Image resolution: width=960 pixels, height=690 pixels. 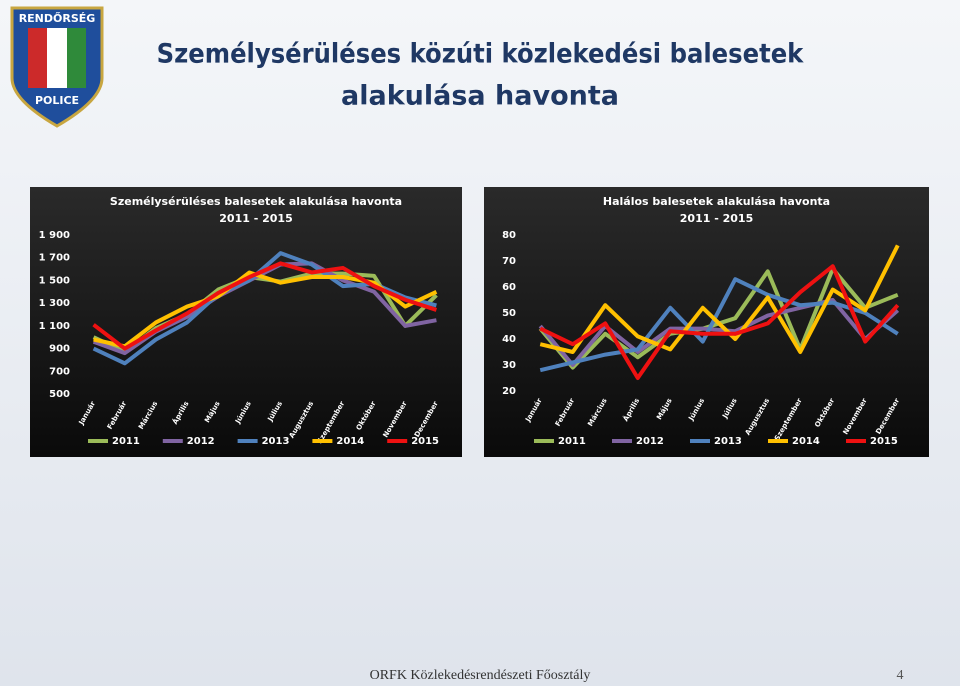 What do you see at coordinates (54, 326) in the screenshot?
I see `y-tick-label: 1 100` at bounding box center [54, 326].